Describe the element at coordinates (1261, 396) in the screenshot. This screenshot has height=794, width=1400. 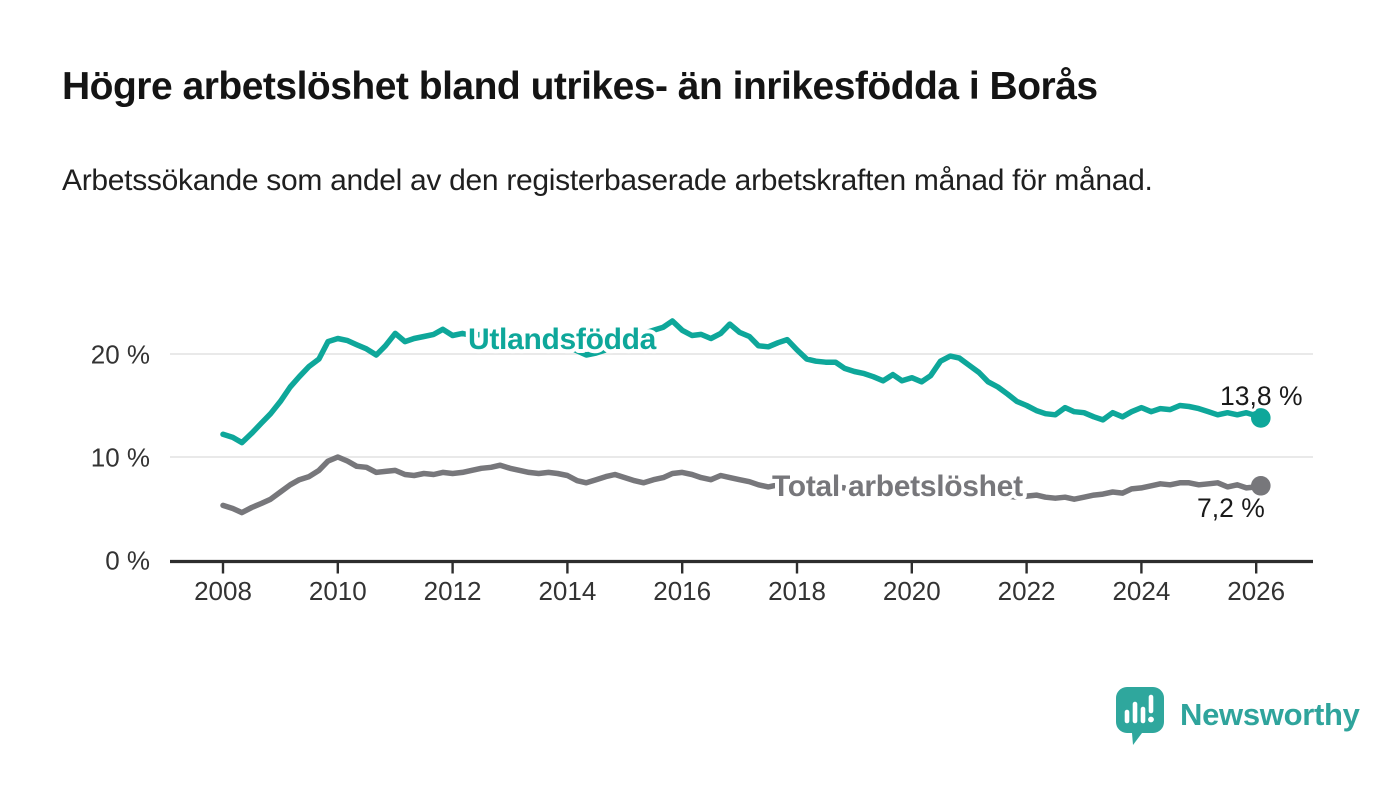
I see `series-end-value-utlandsfodda: 13,8 %` at that location.